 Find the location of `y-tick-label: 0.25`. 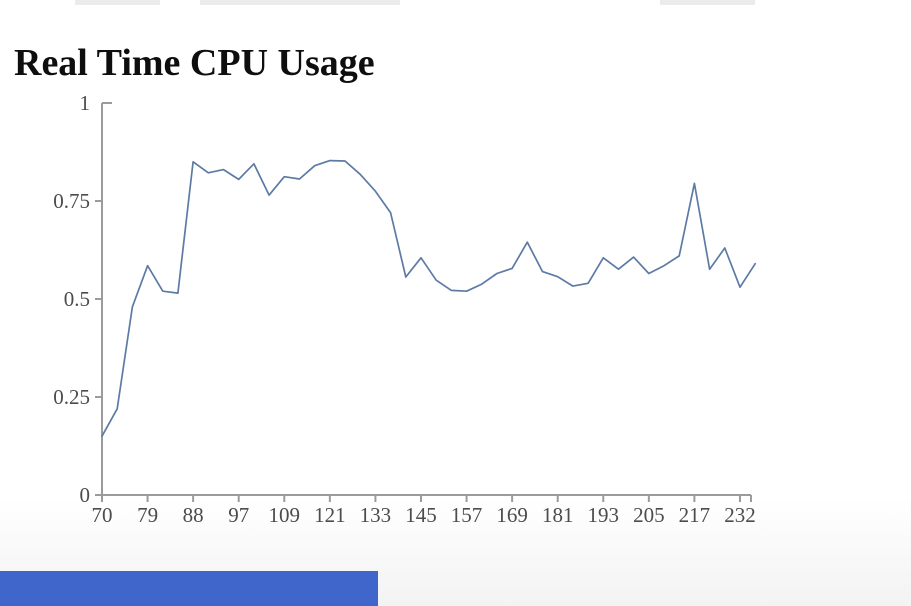

y-tick-label: 0.25 is located at coordinates (71, 397).